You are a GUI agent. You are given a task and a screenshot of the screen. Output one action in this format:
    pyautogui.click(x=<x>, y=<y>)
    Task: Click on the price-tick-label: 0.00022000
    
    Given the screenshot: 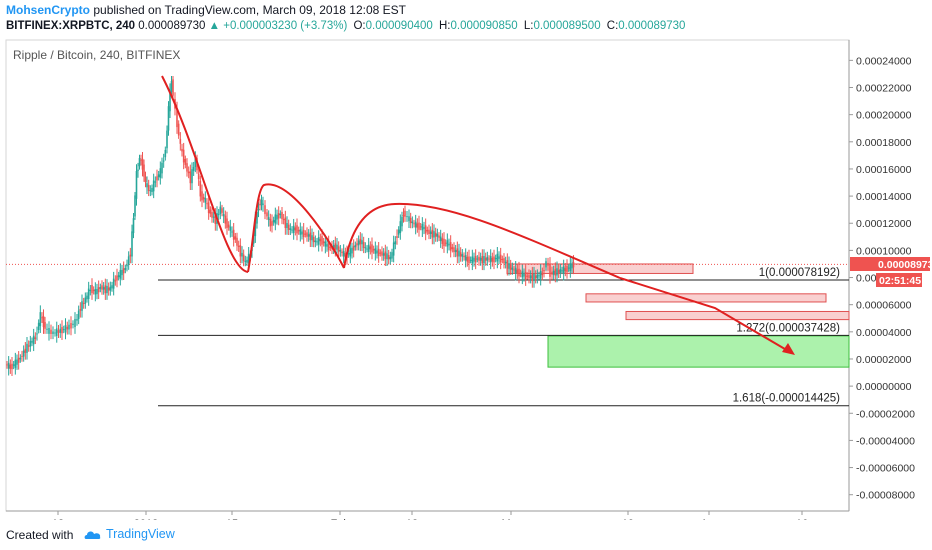 What is the action you would take?
    pyautogui.click(x=884, y=89)
    